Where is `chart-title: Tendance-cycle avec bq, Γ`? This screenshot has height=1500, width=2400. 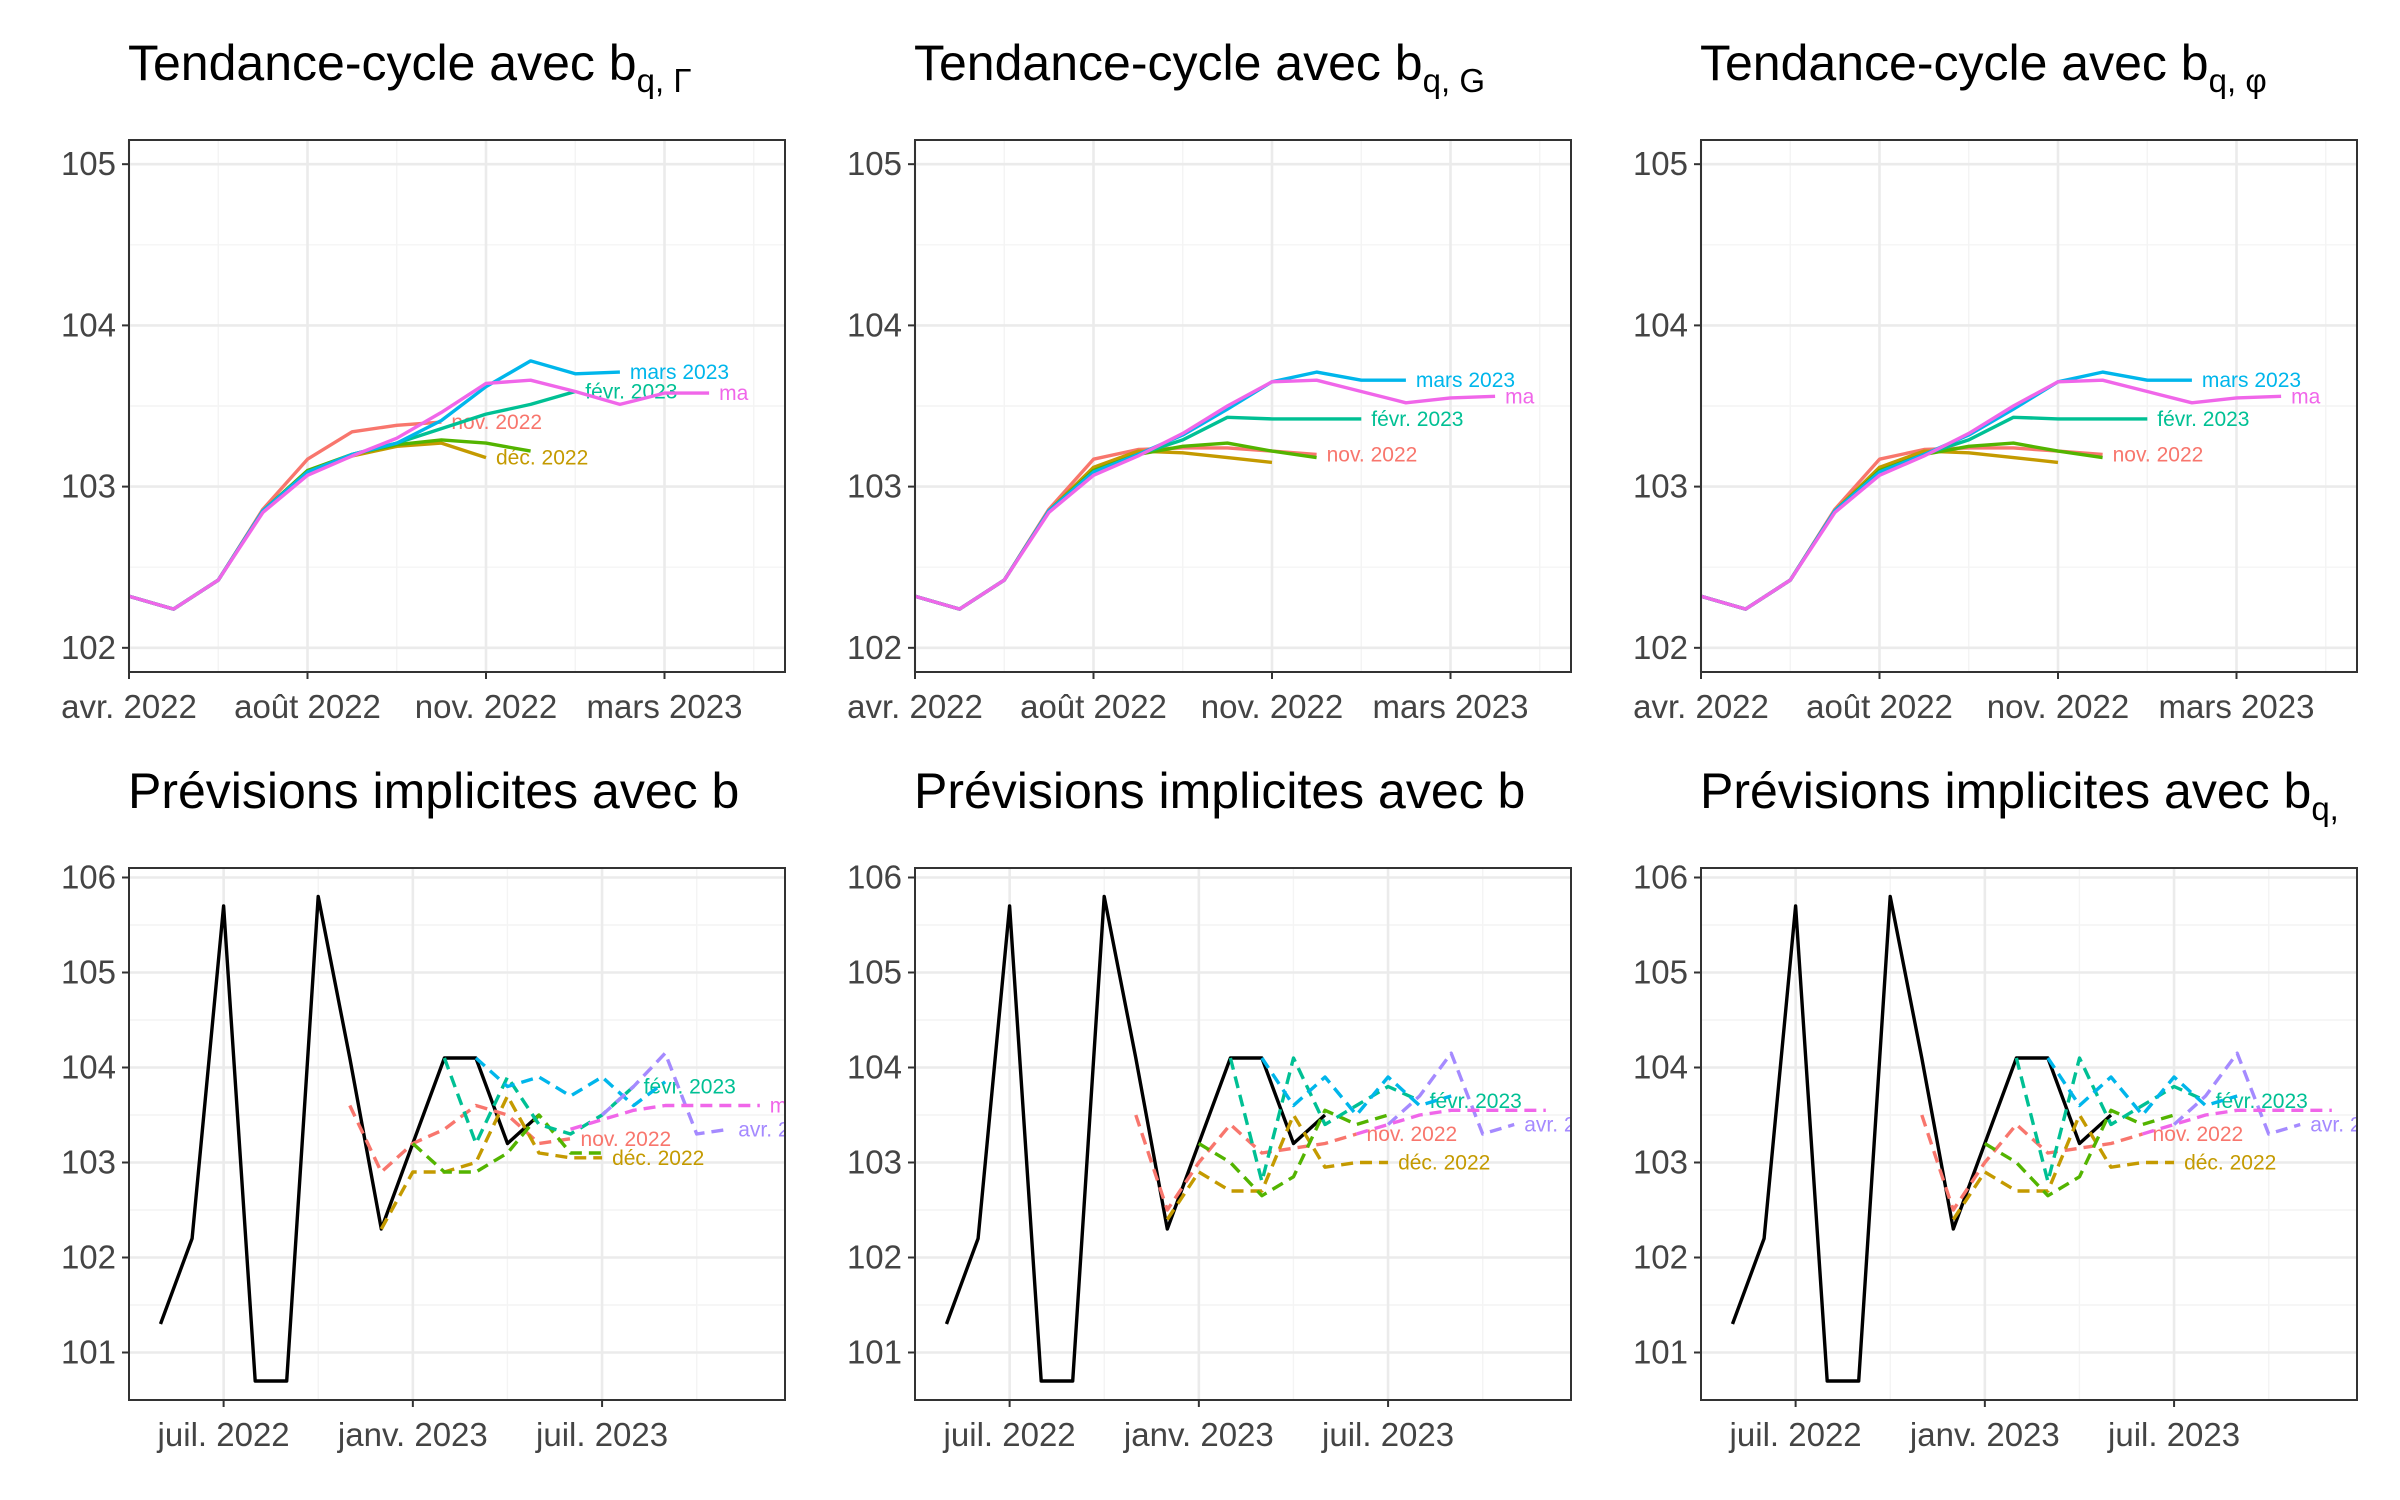
chart-title: Tendance-cycle avec bq, Γ is located at coordinates (453, 67).